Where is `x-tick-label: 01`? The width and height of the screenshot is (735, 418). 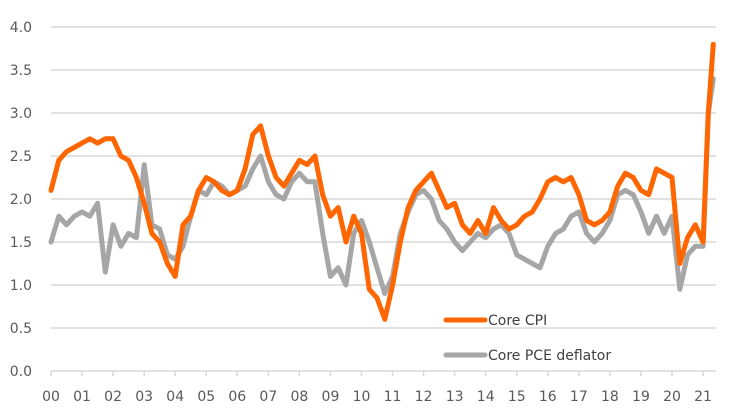
x-tick-label: 01 is located at coordinates (82, 397).